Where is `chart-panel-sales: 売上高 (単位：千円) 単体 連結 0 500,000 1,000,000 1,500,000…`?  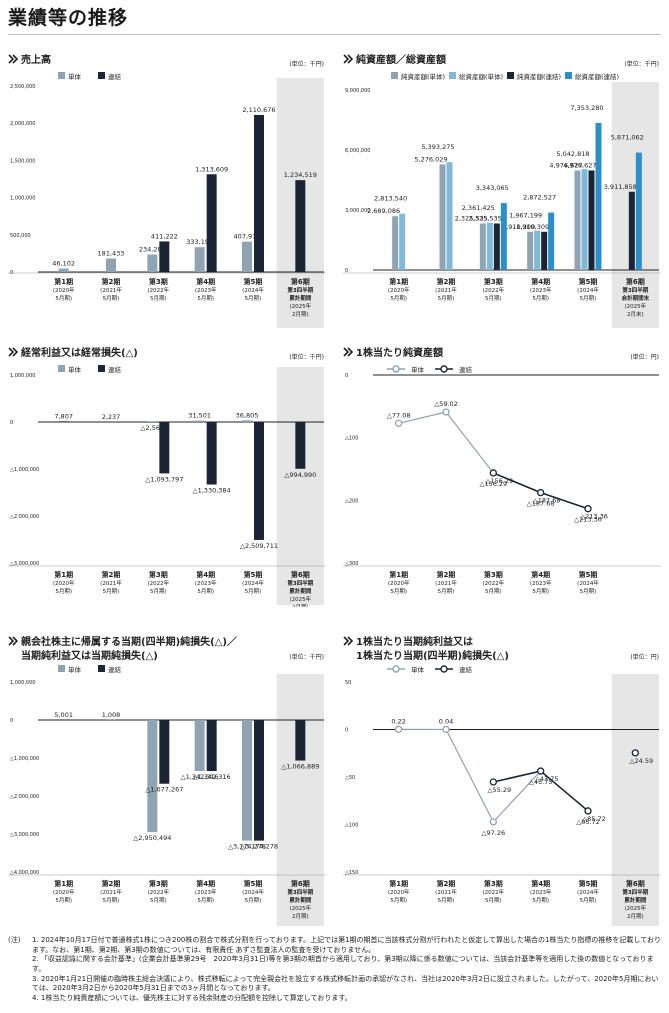 chart-panel-sales: 売上高 (単位：千円) 単体 連結 0 500,000 1,000,000 1,500,000… is located at coordinates (167, 191).